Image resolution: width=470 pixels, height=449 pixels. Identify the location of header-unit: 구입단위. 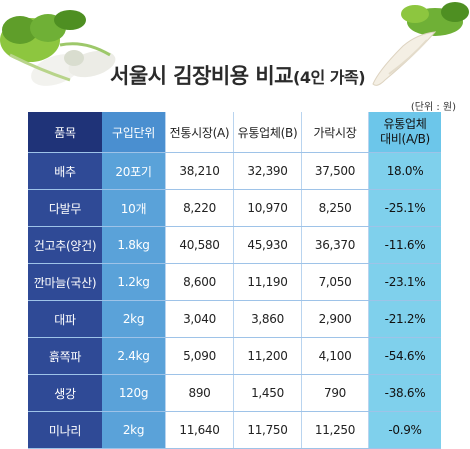
(134, 132).